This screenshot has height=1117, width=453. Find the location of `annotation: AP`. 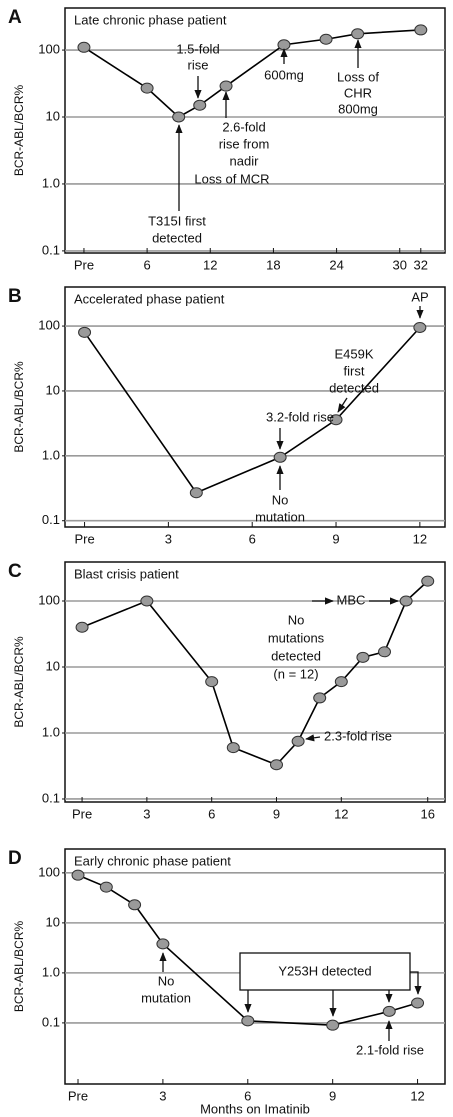

annotation: AP is located at coordinates (419, 296).